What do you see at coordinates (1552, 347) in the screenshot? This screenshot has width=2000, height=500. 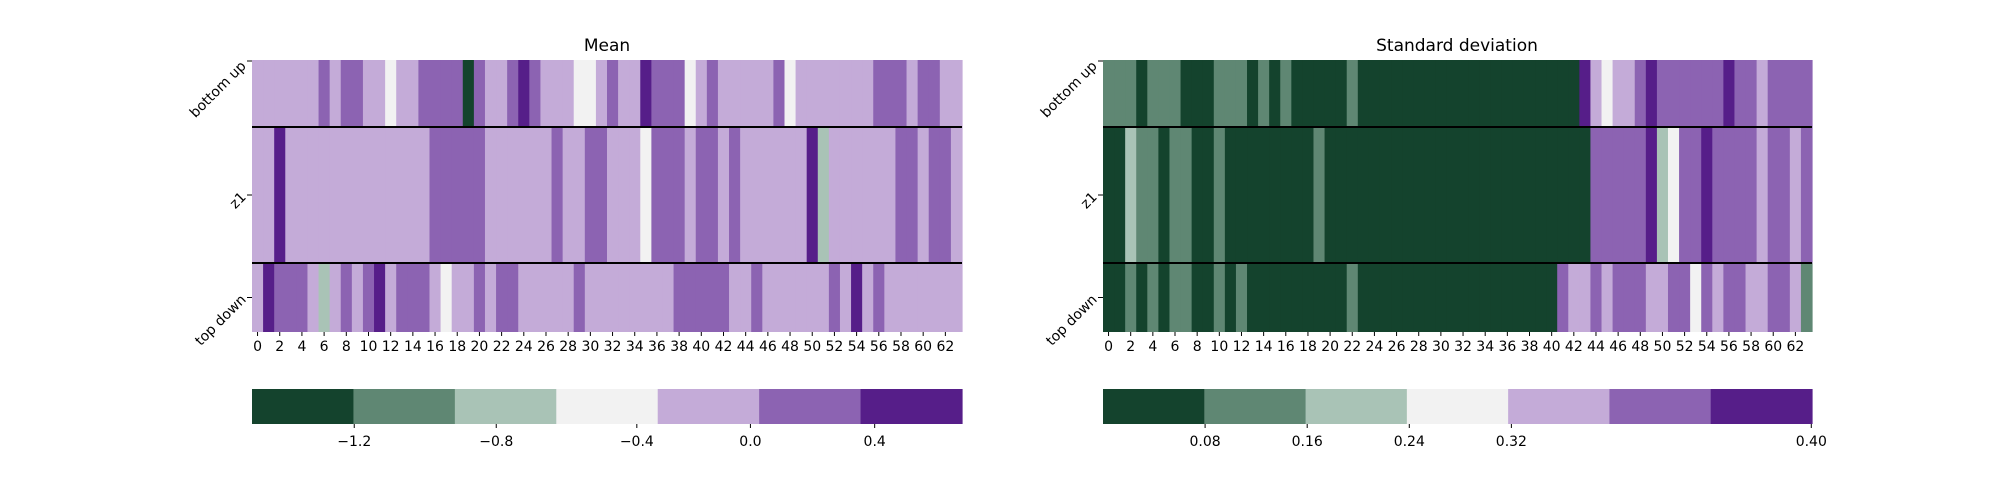 I see `x-tick-label: 40` at bounding box center [1552, 347].